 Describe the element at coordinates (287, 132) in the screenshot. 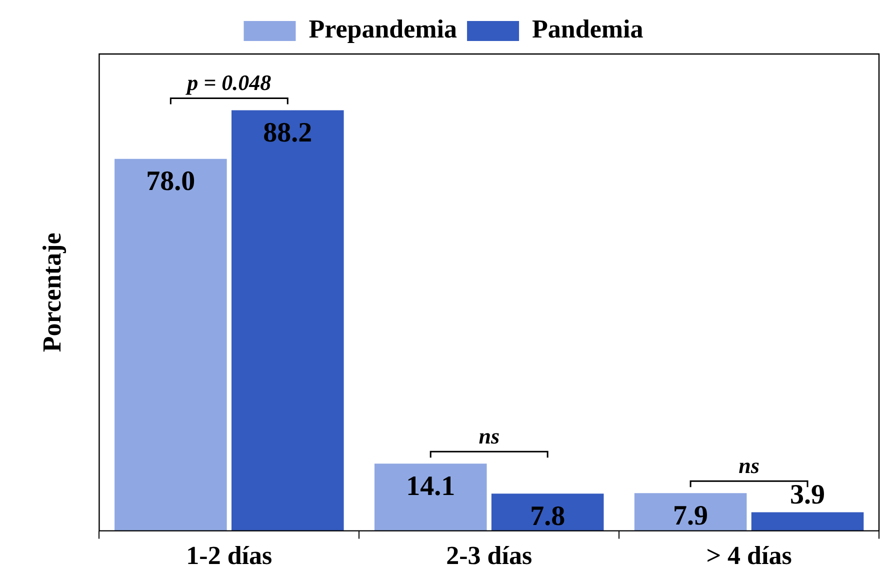

I see `data-label: 88.2` at that location.